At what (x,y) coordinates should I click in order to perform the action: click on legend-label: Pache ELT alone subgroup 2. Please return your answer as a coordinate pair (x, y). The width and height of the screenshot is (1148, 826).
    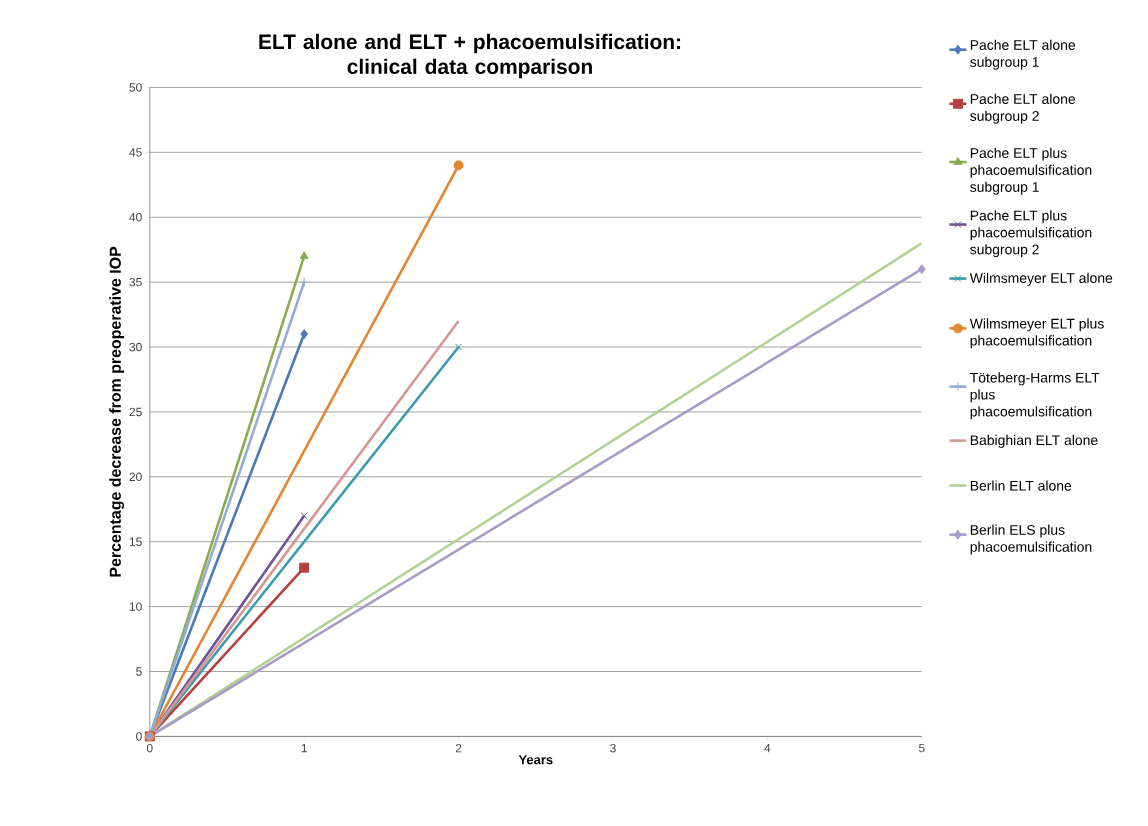
    Looking at the image, I should click on (1023, 108).